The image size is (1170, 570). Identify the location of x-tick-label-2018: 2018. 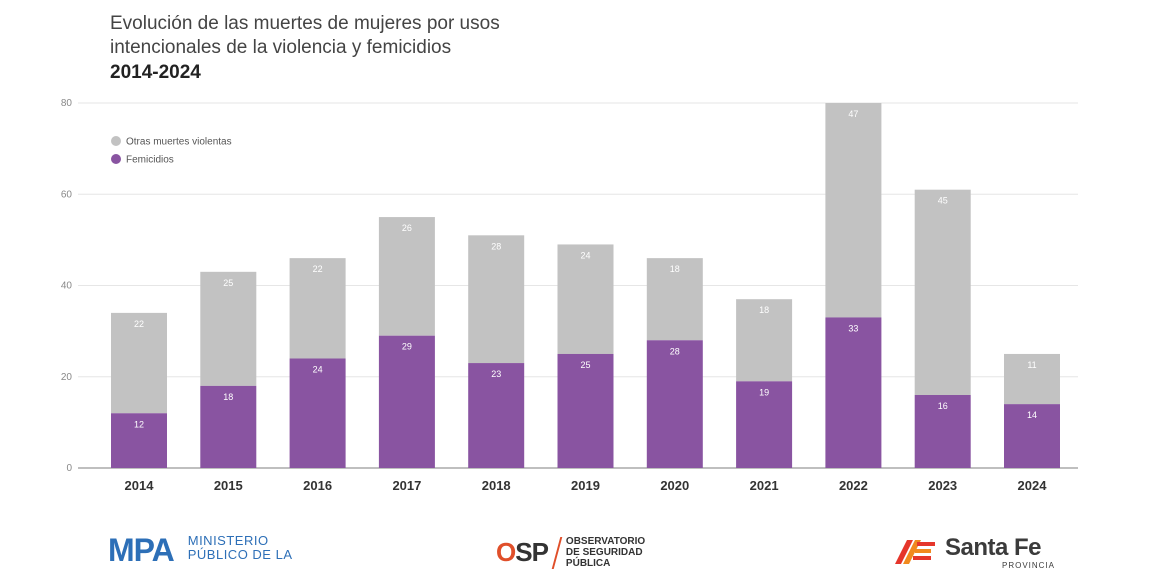
(496, 485).